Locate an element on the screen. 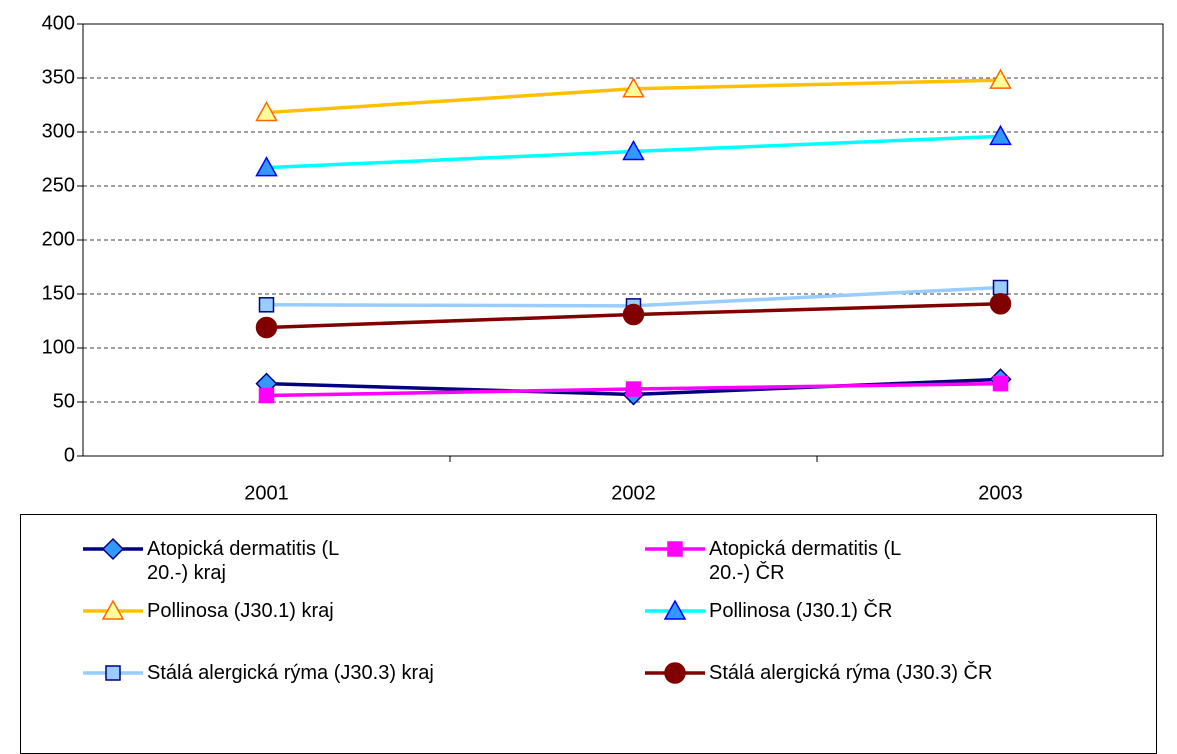 The height and width of the screenshot is (754, 1177). y-tick-label: 300 is located at coordinates (58, 131).